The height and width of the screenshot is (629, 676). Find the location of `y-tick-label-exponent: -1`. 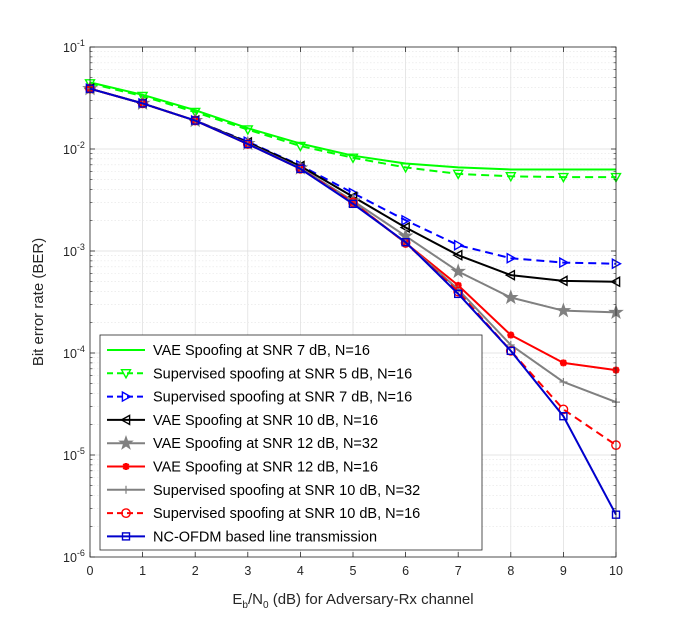

y-tick-label-exponent: -1 is located at coordinates (81, 43).